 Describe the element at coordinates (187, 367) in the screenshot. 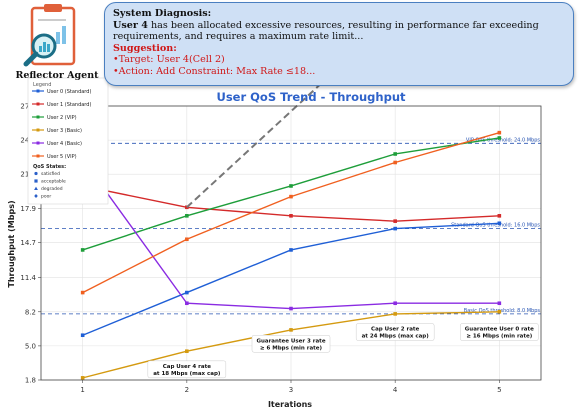

I see `annotation-text: Cap User 4 rate` at that location.